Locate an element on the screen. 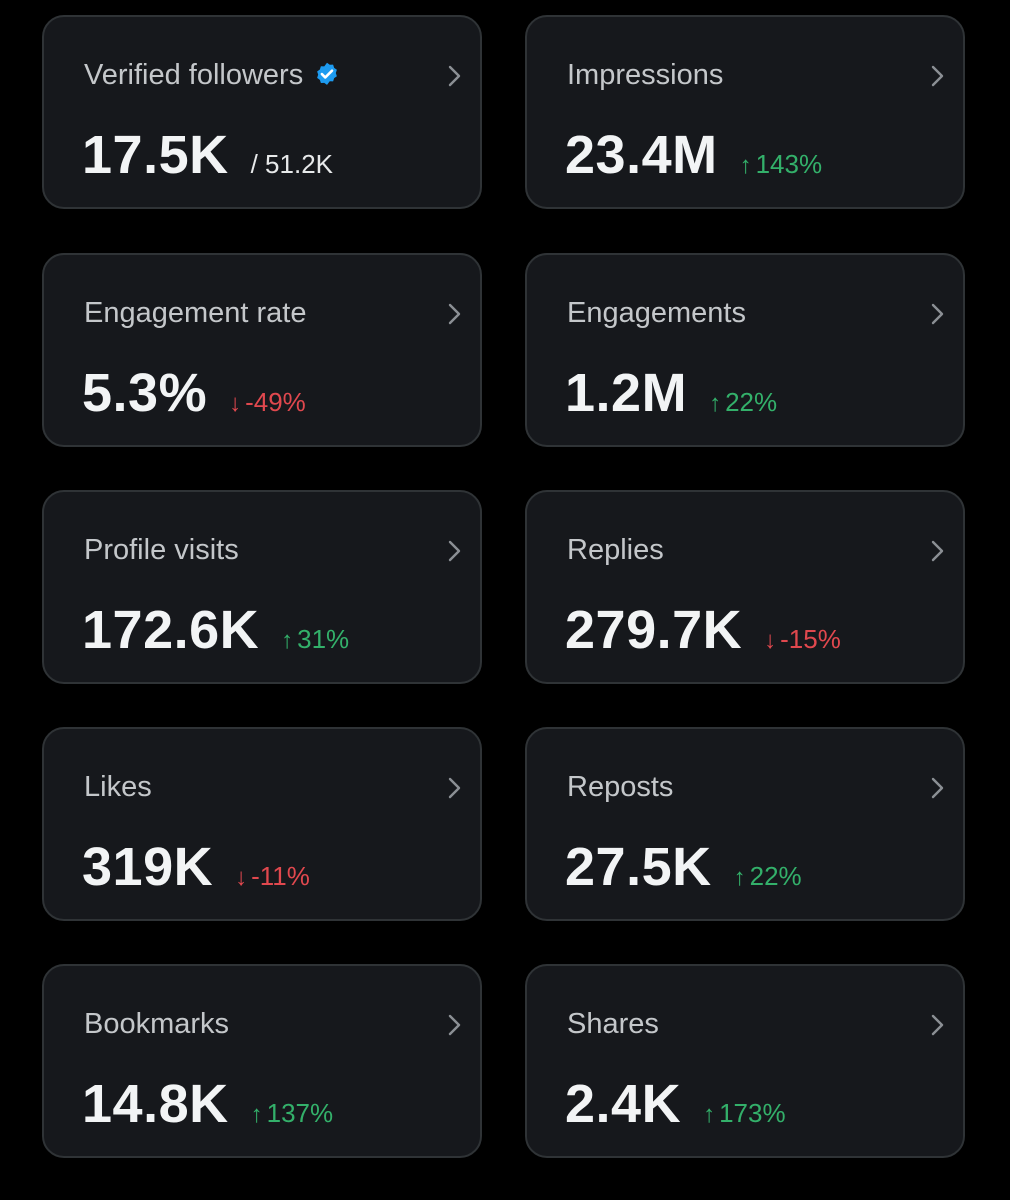 The width and height of the screenshot is (1010, 1200). card-replies: Replies 279.7K ↓ -15% is located at coordinates (745, 587).